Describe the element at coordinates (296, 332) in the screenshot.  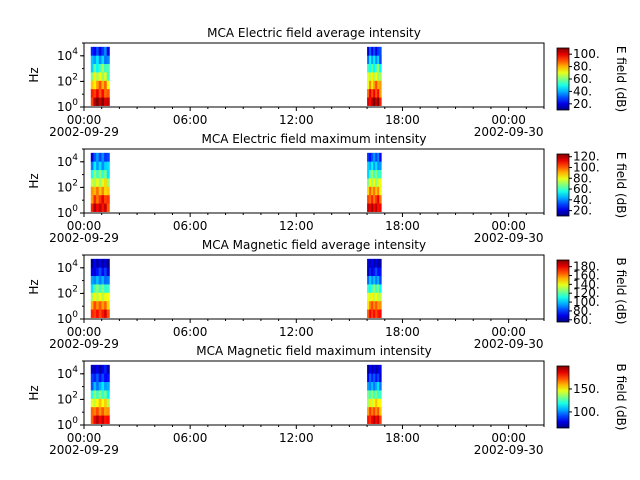
I see `x-tick-label: 12:00` at that location.